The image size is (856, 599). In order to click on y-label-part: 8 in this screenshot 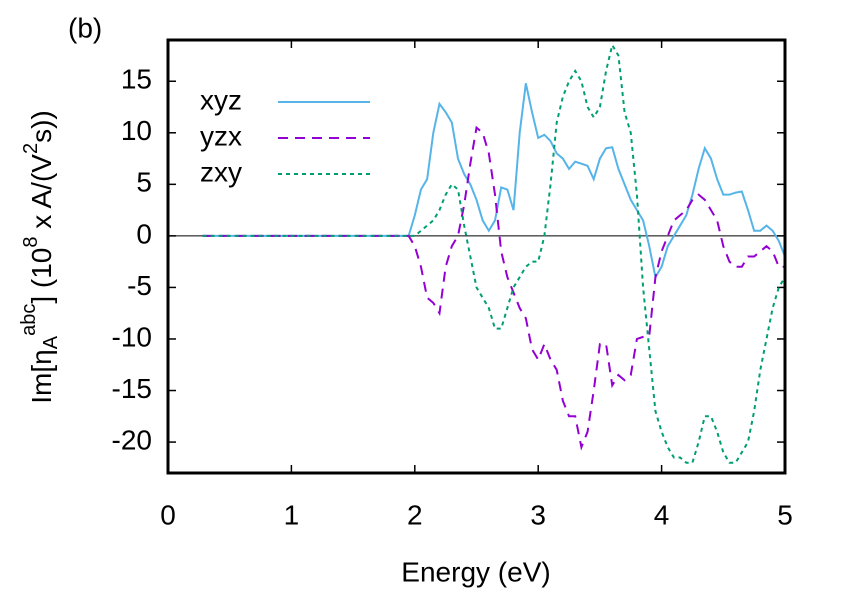, I will do `click(31, 242)`.